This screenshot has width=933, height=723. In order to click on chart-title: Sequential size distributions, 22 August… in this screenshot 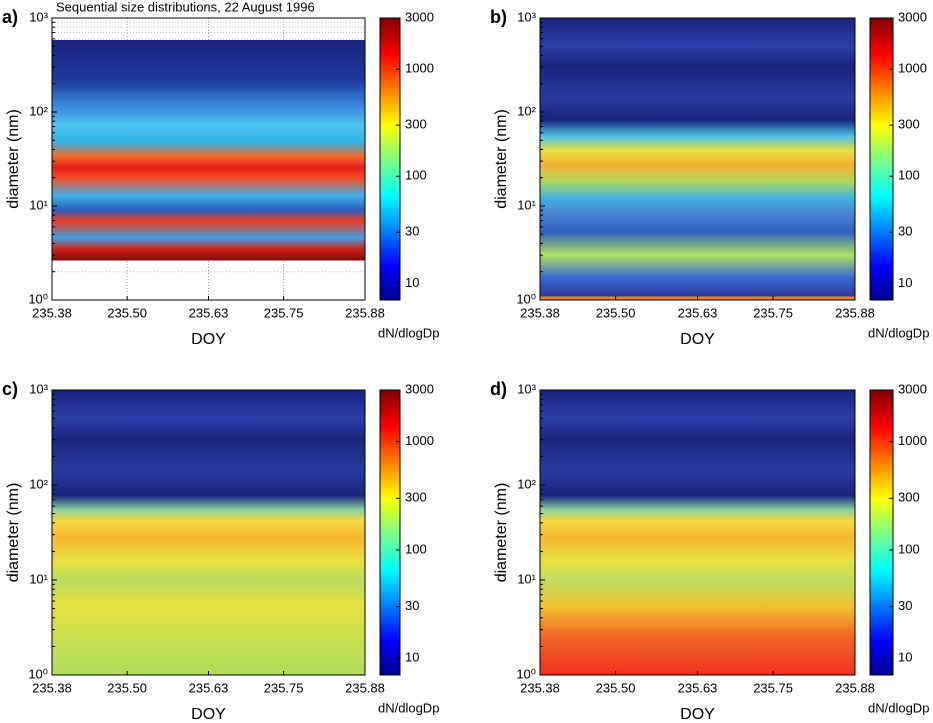, I will do `click(185, 7)`.